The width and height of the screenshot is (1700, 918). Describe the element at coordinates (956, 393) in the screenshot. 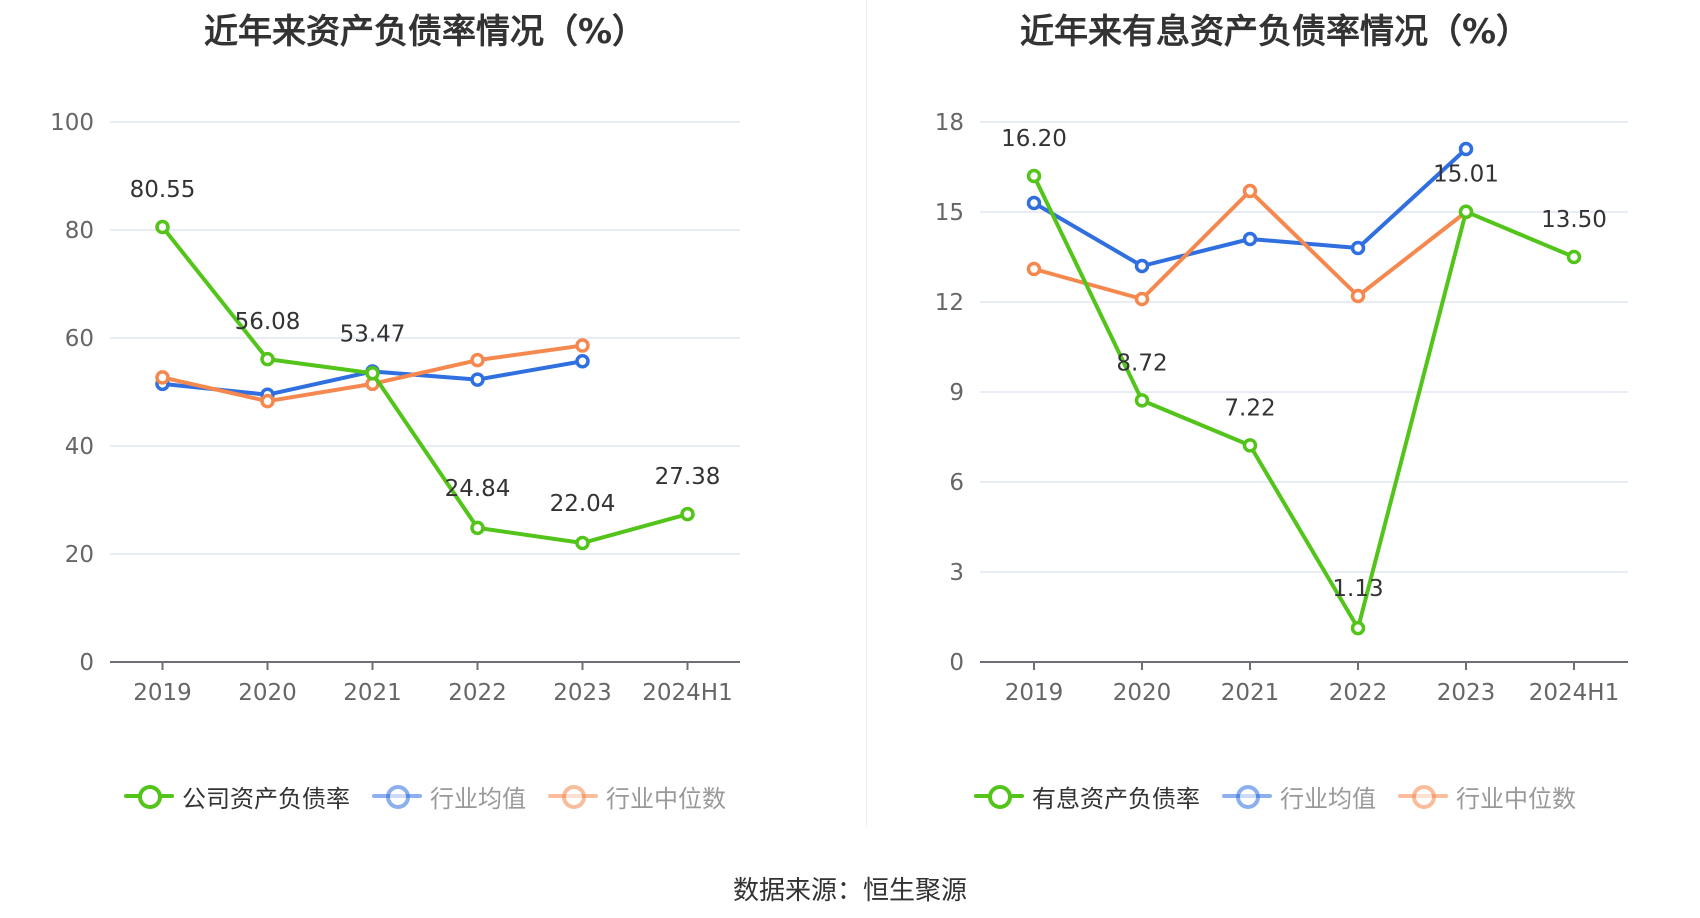

I see `y-tick-label: 9` at that location.